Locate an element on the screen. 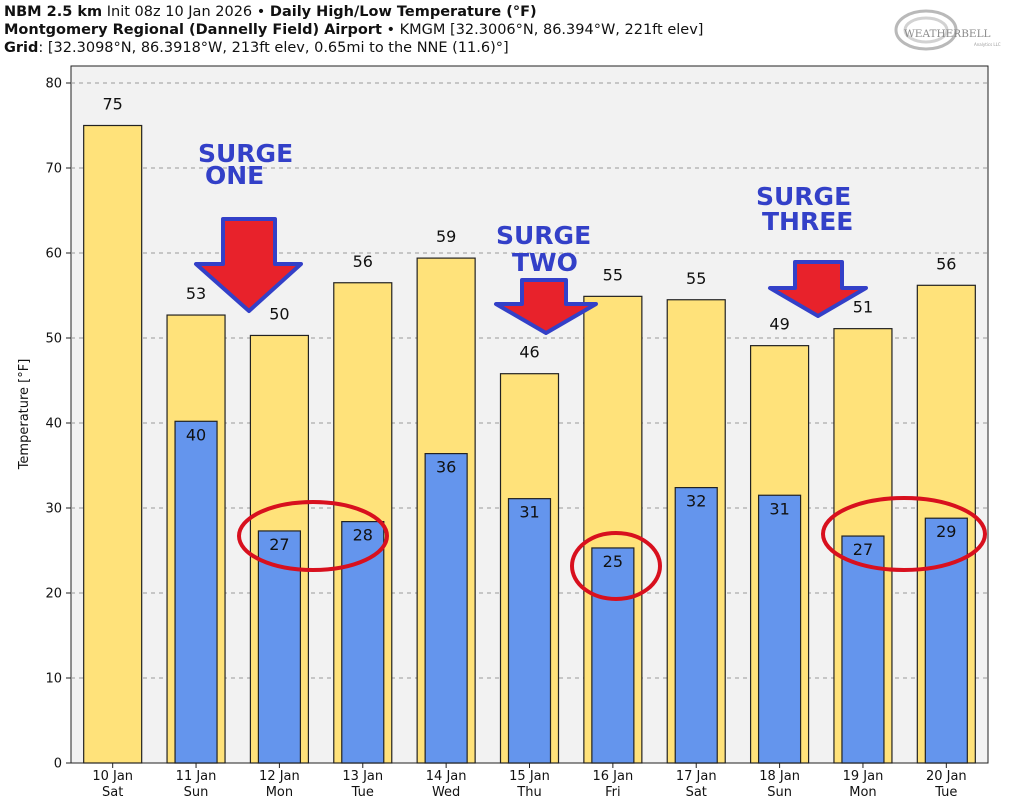  surge-two-arrow-icon is located at coordinates (546, 306).